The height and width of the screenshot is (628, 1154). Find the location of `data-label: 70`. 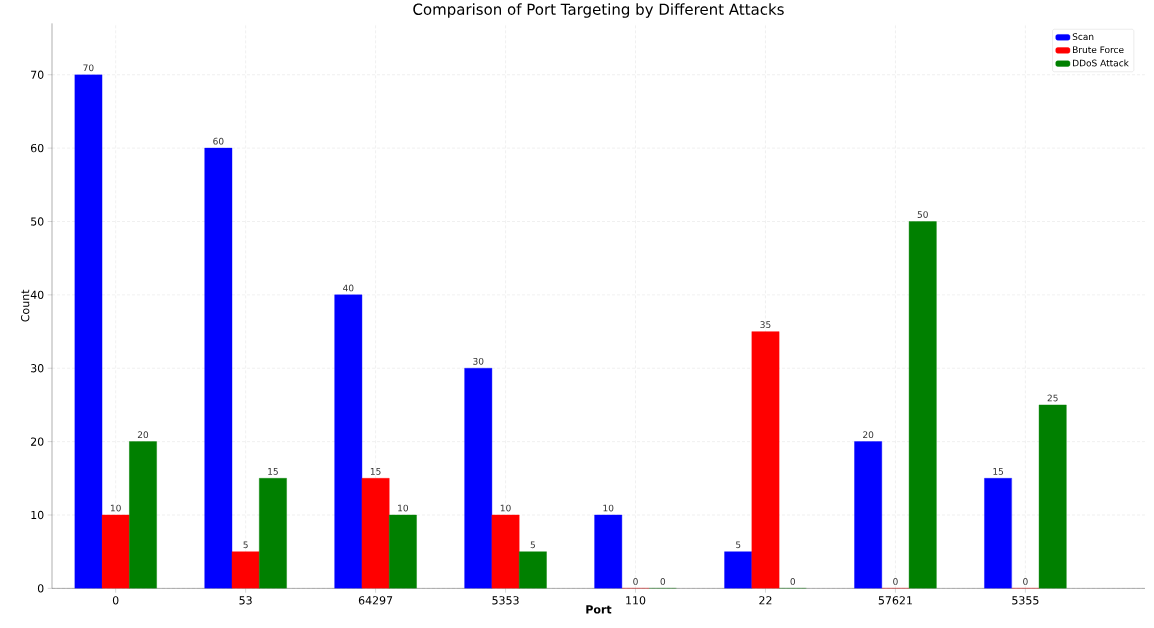

data-label: 70 is located at coordinates (88, 68).